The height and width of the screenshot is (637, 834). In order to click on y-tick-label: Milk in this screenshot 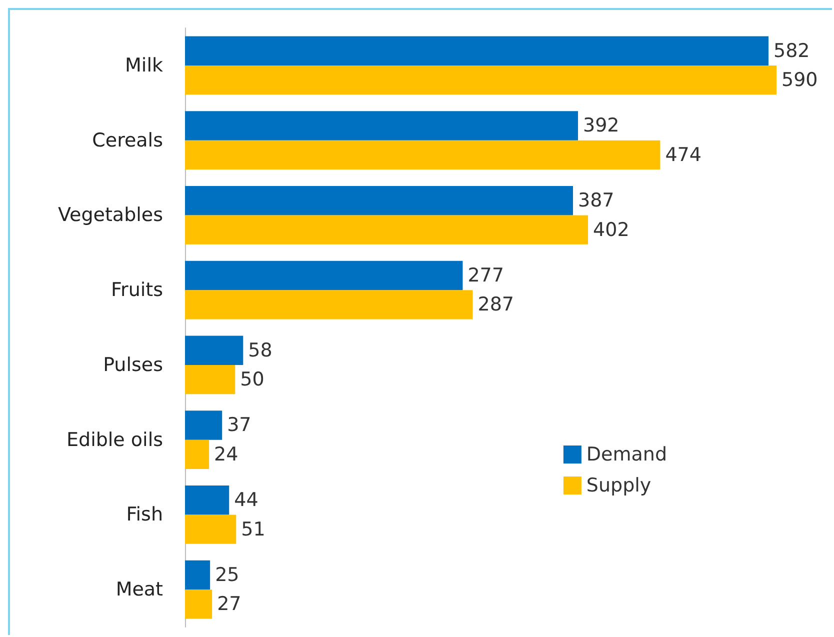, I will do `click(144, 65)`.